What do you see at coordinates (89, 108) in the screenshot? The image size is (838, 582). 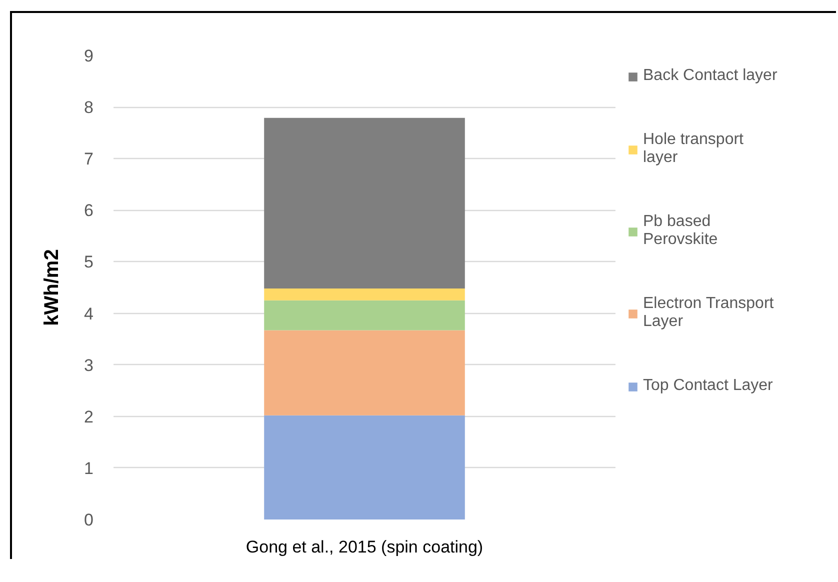 I see `y-tick-label: 8` at bounding box center [89, 108].